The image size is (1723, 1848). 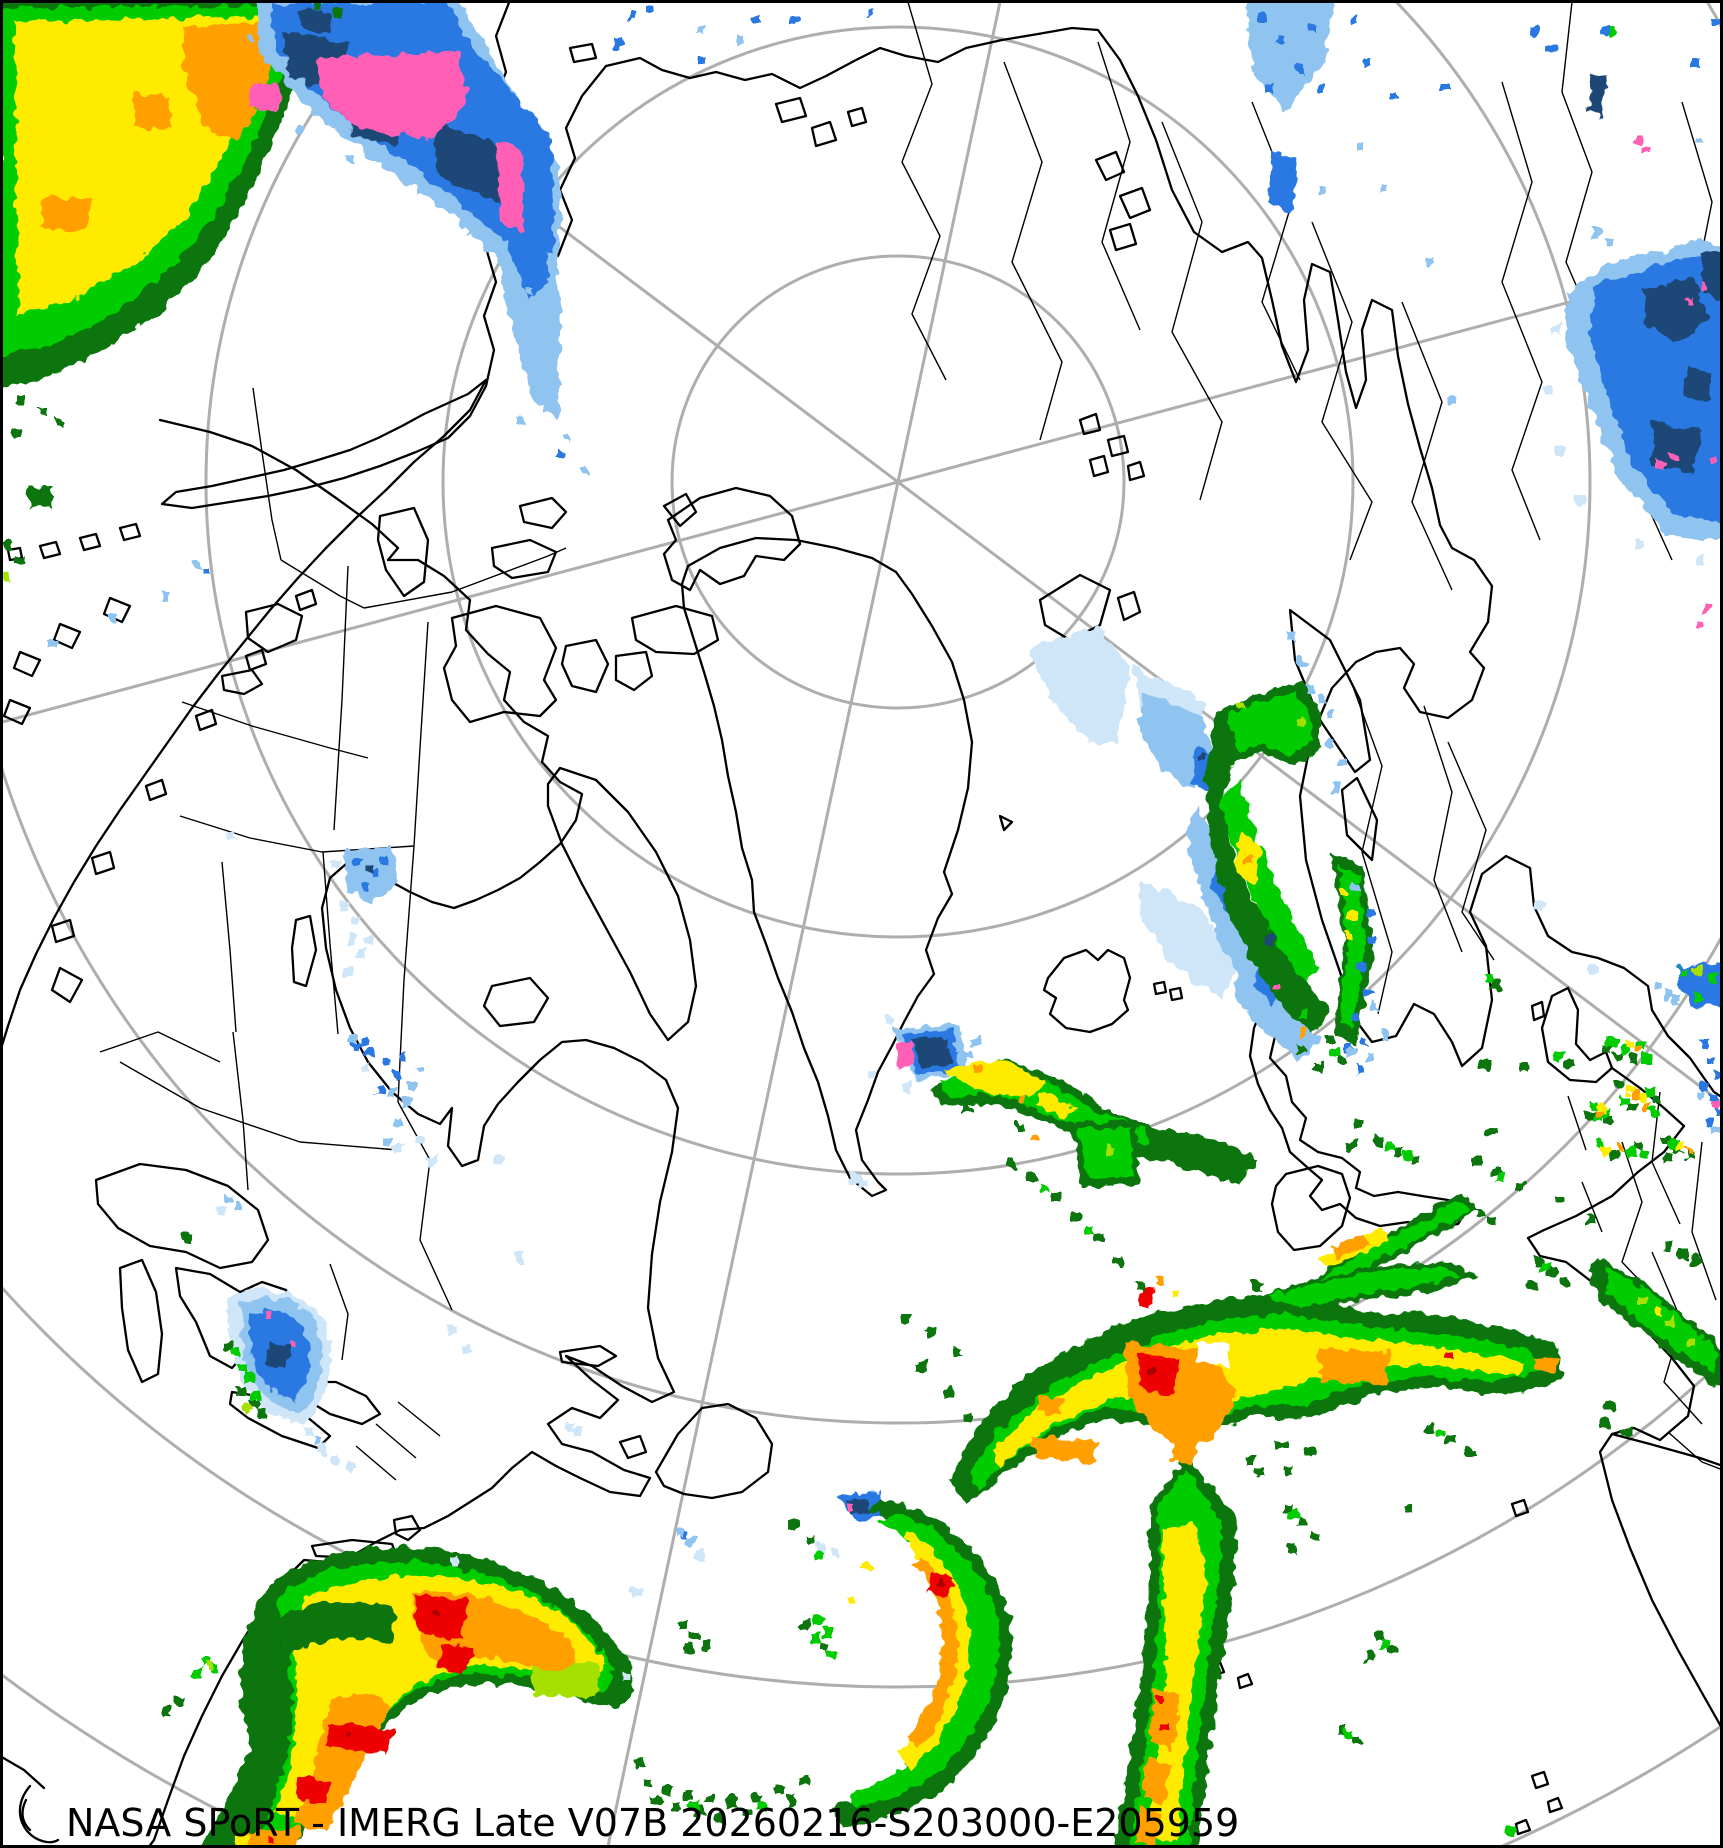 What do you see at coordinates (1214, 1354) in the screenshot?
I see `precip-atlantic-band-hole` at bounding box center [1214, 1354].